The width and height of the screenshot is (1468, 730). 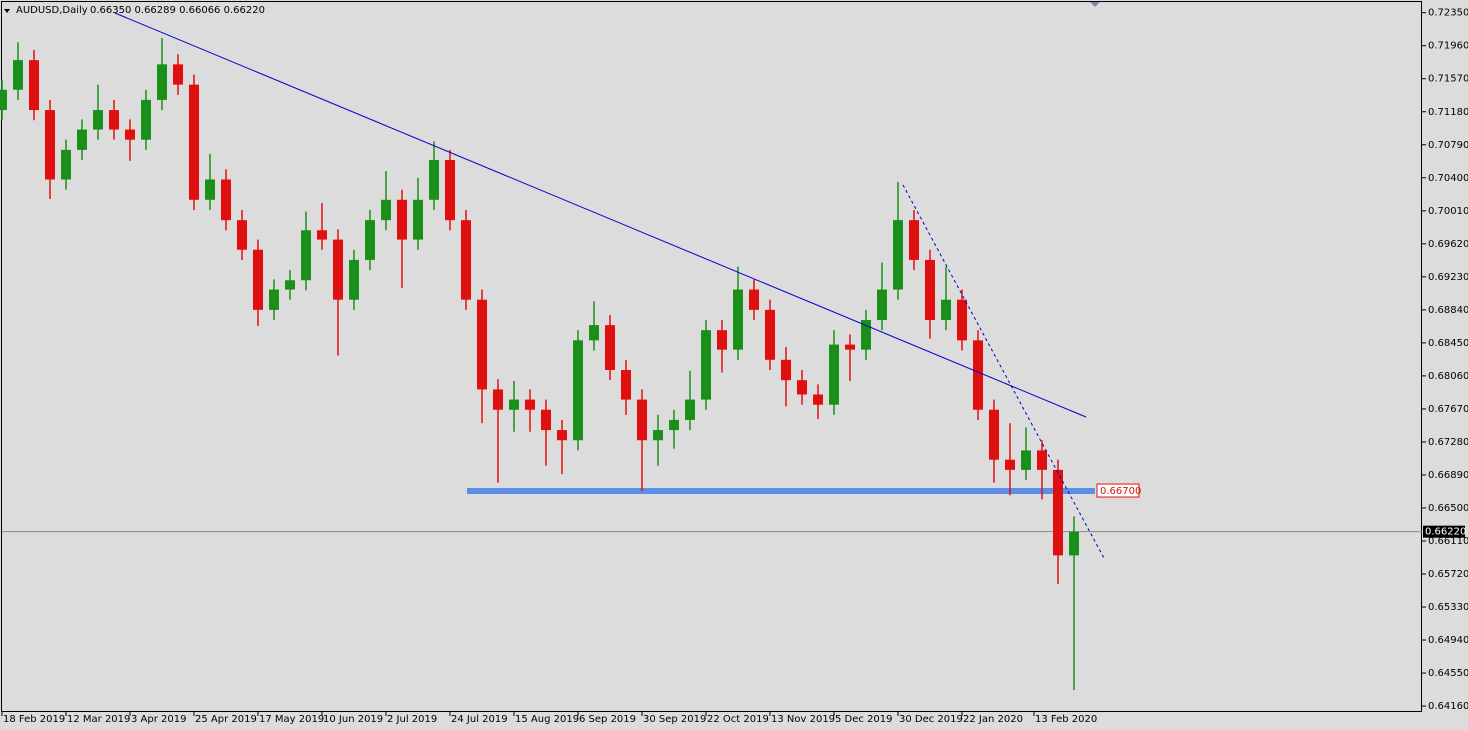 I want to click on y-tick-label: 0.70010, so click(x=1448, y=211).